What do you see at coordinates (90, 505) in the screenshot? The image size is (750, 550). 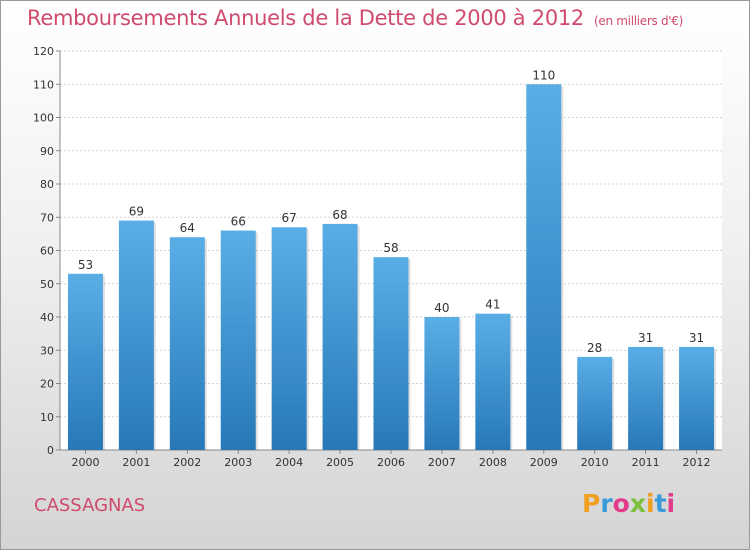 I see `town-name: CASSAGNAS` at bounding box center [90, 505].